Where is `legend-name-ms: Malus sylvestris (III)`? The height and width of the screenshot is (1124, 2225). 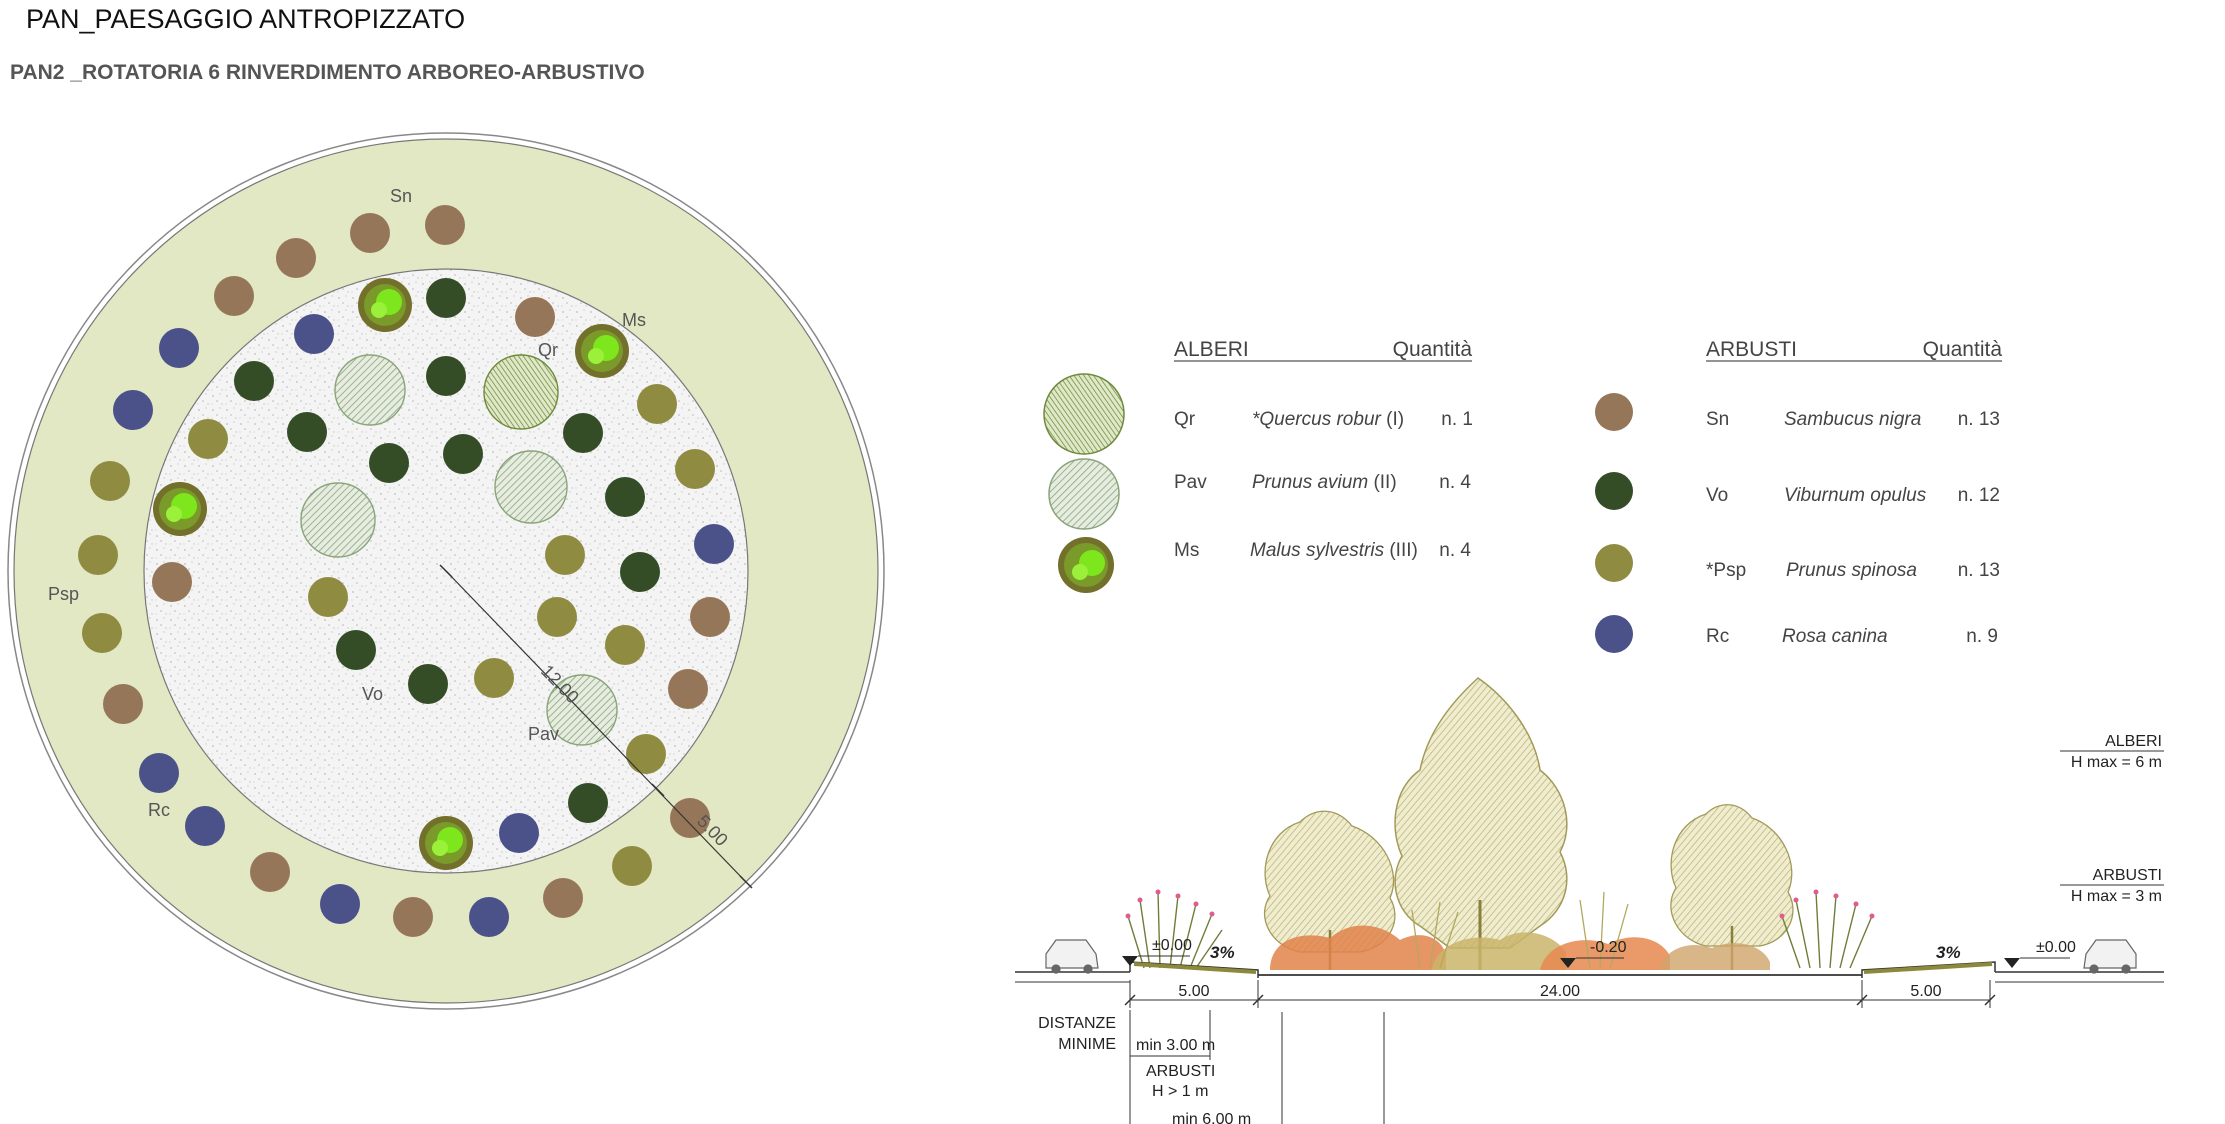 legend-name-ms: Malus sylvestris (III) is located at coordinates (1334, 550).